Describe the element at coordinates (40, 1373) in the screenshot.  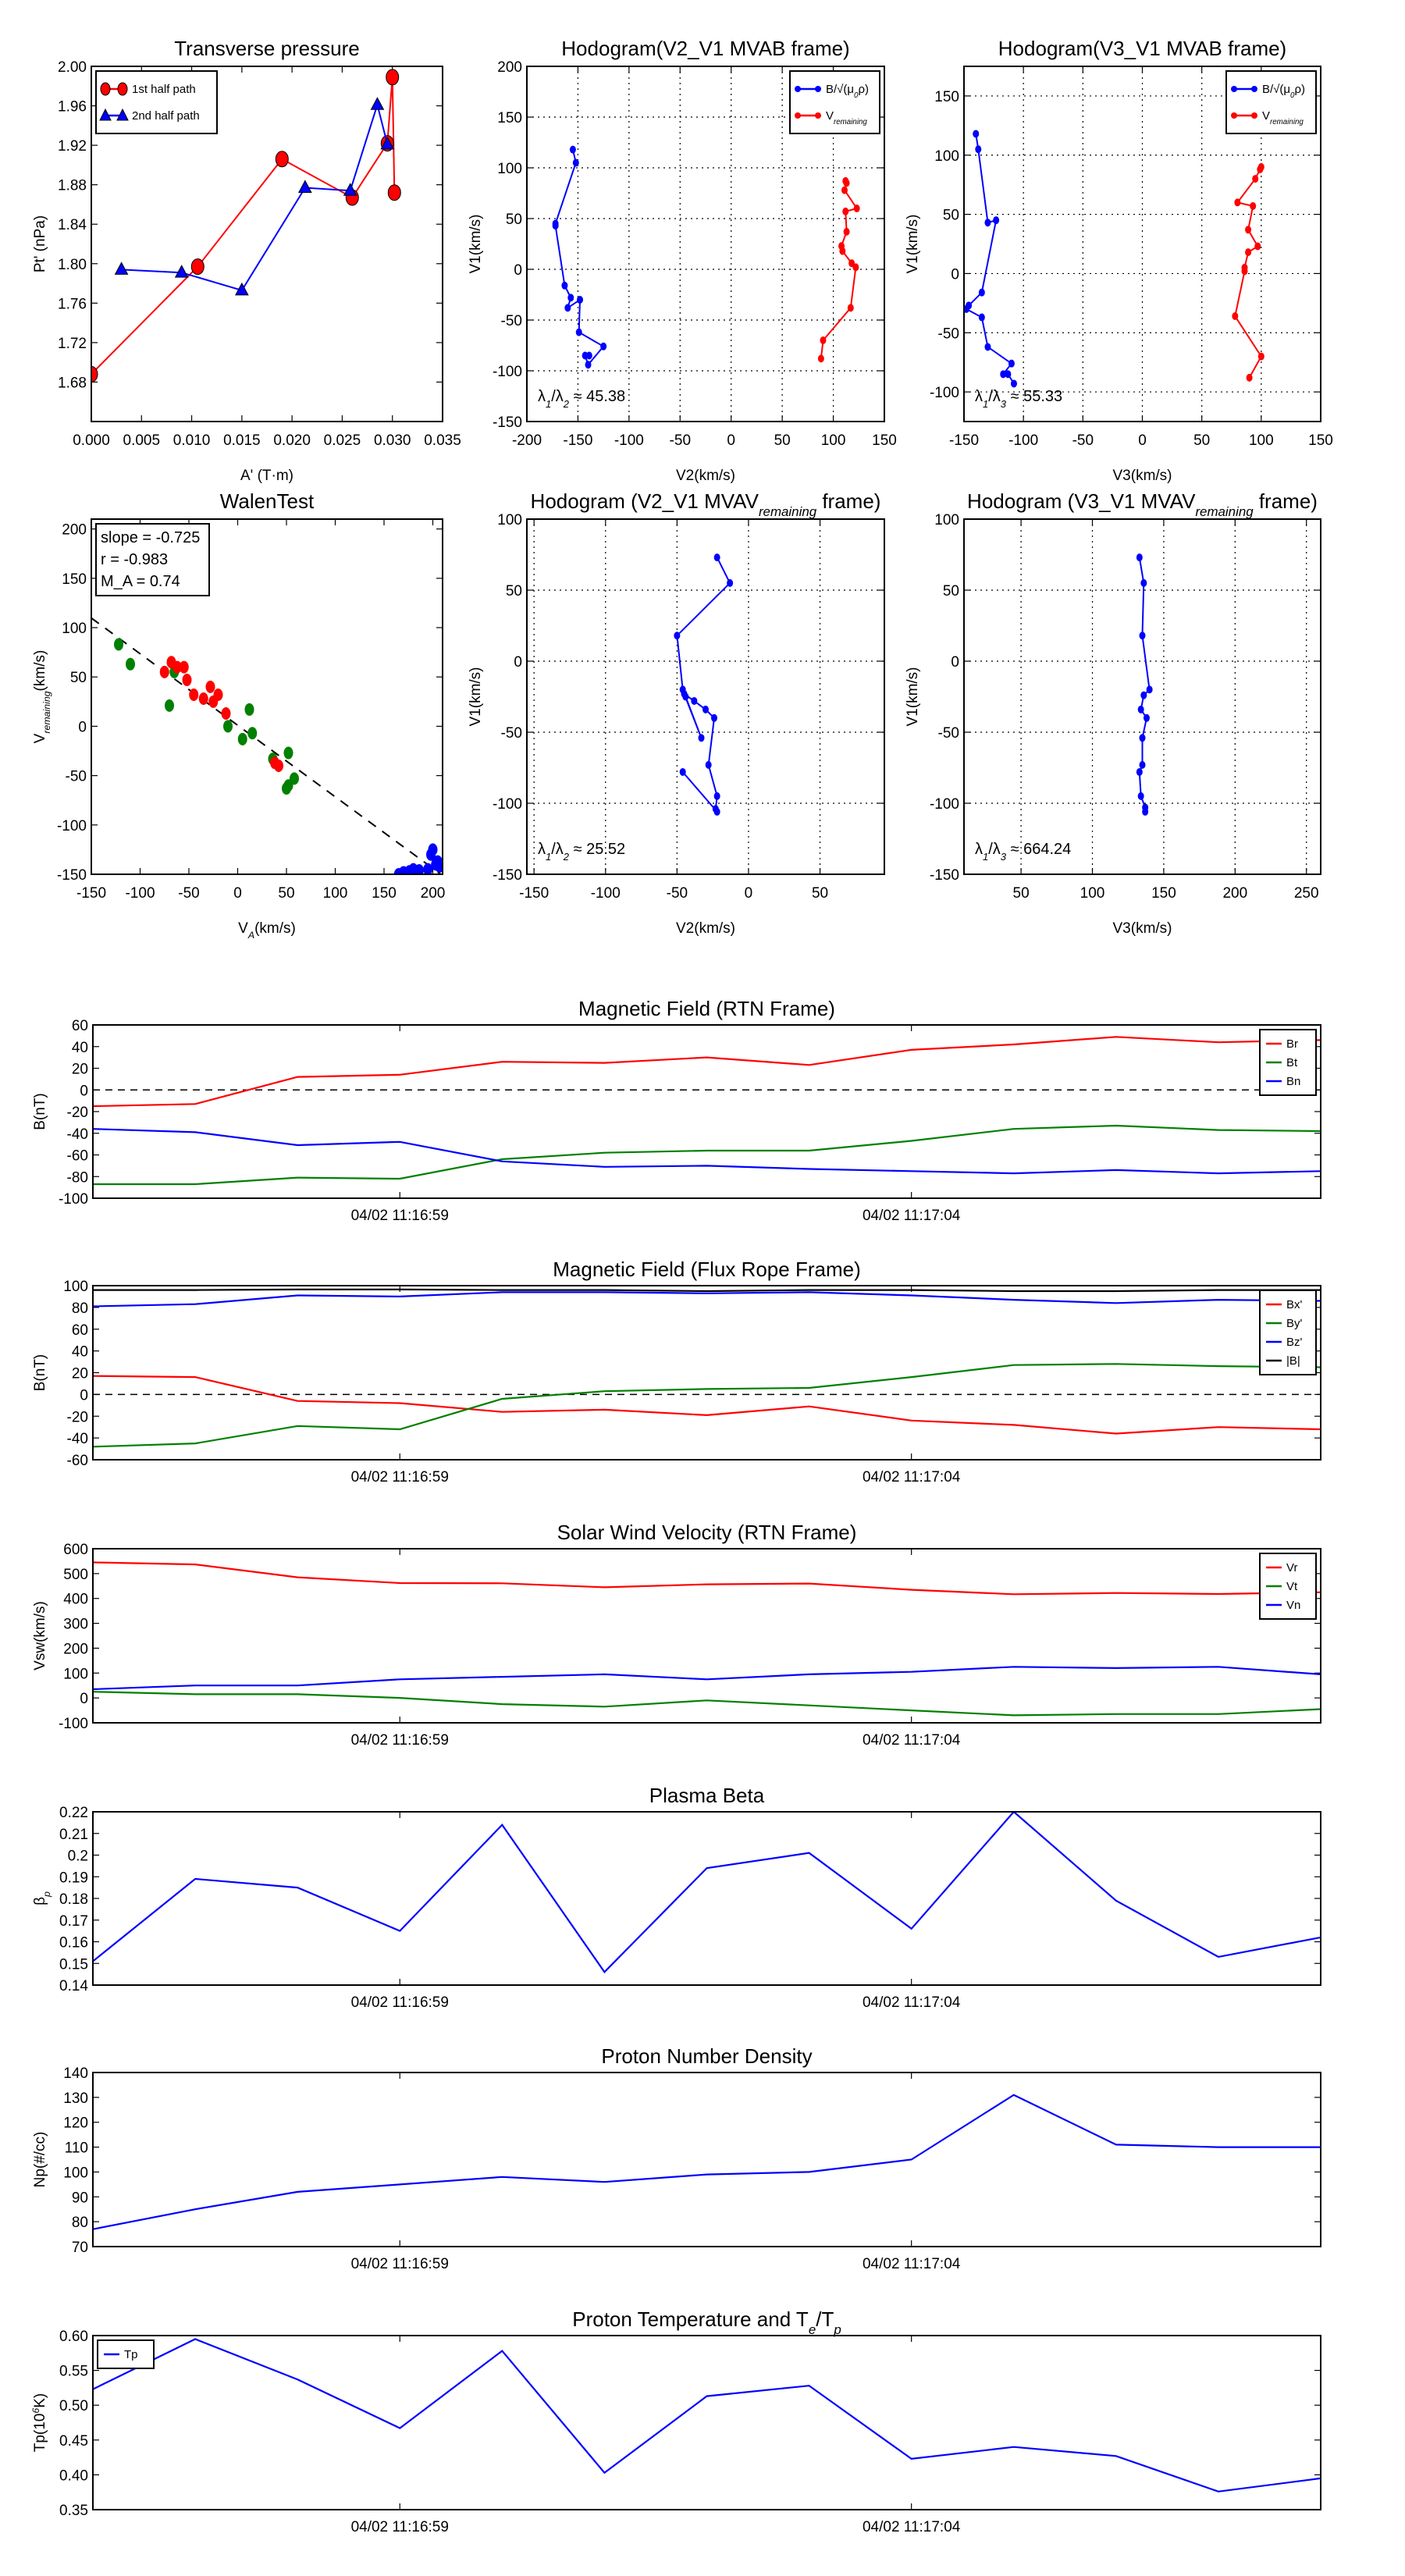
I see `y-axis-label: B(nT)` at that location.